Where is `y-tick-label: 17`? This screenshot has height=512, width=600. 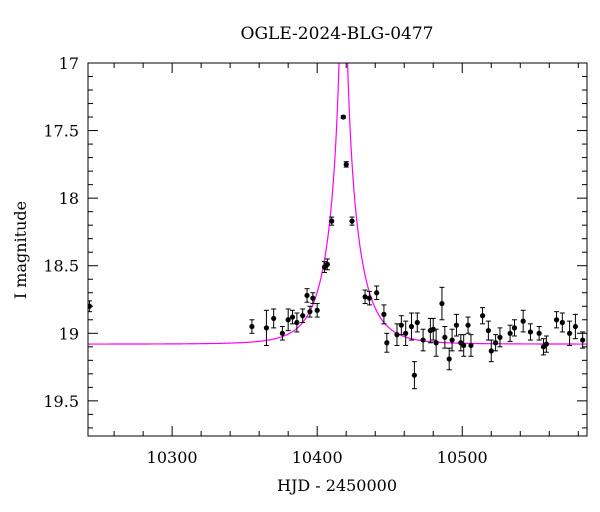 y-tick-label: 17 is located at coordinates (69, 63).